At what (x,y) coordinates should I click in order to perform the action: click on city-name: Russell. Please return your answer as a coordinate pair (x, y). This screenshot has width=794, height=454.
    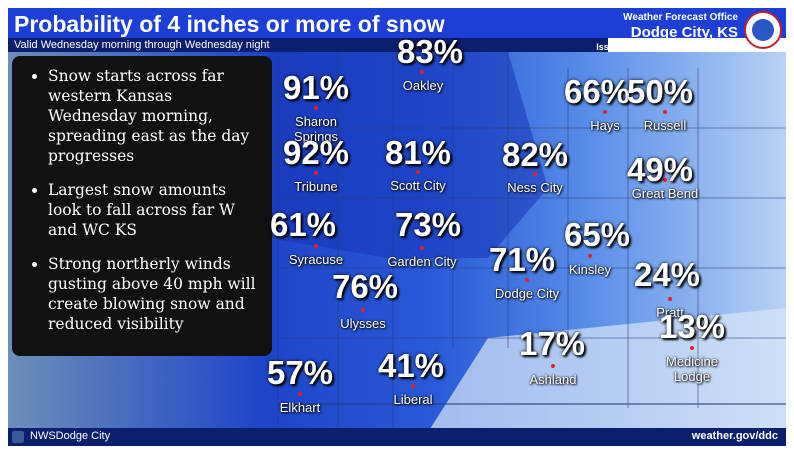
    Looking at the image, I should click on (665, 125).